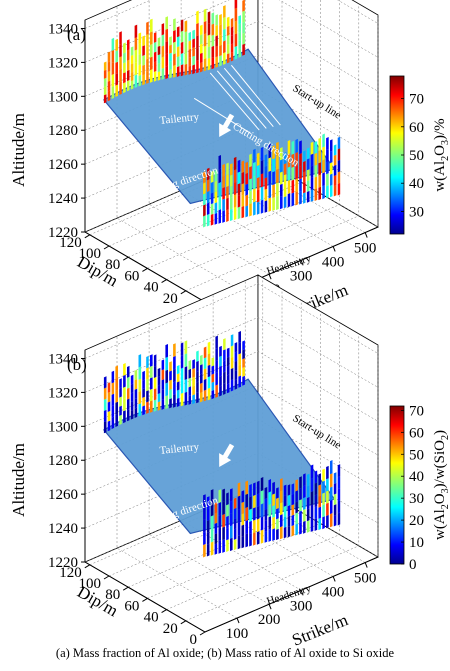 The width and height of the screenshot is (450, 671). I want to click on x-tick, so click(302, 263).